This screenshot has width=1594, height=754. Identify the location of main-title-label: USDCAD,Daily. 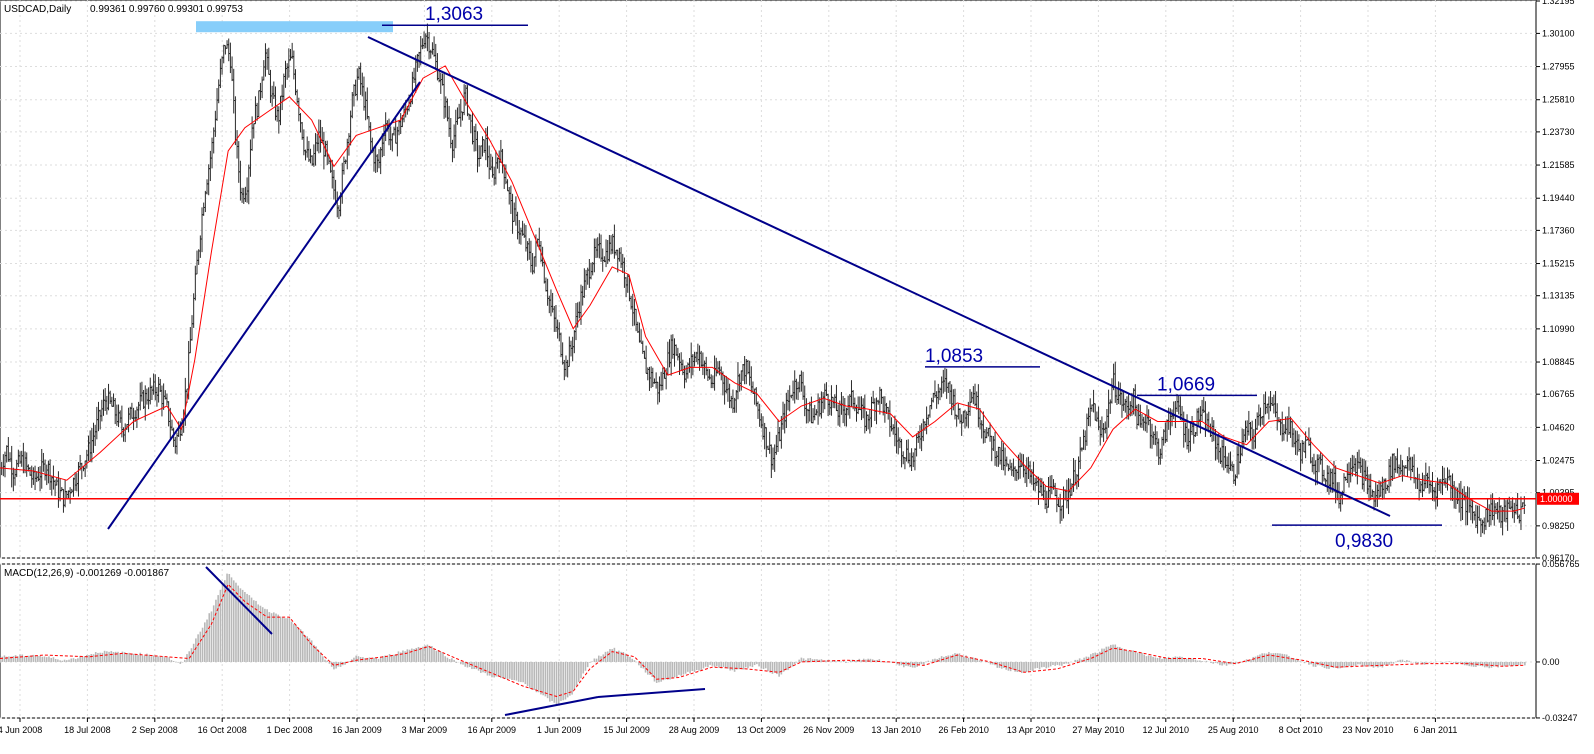
(37, 9).